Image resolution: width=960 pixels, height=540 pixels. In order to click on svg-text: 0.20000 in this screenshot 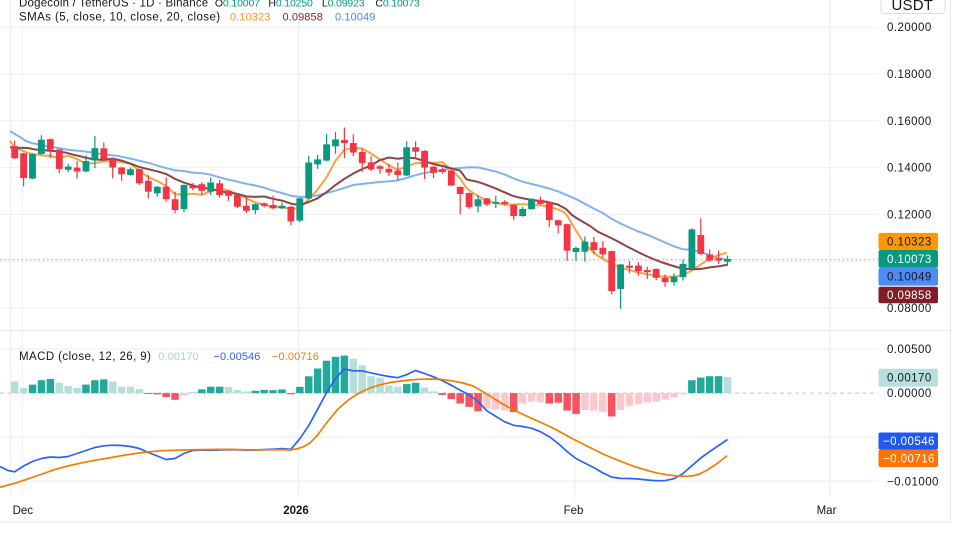, I will do `click(909, 28)`.